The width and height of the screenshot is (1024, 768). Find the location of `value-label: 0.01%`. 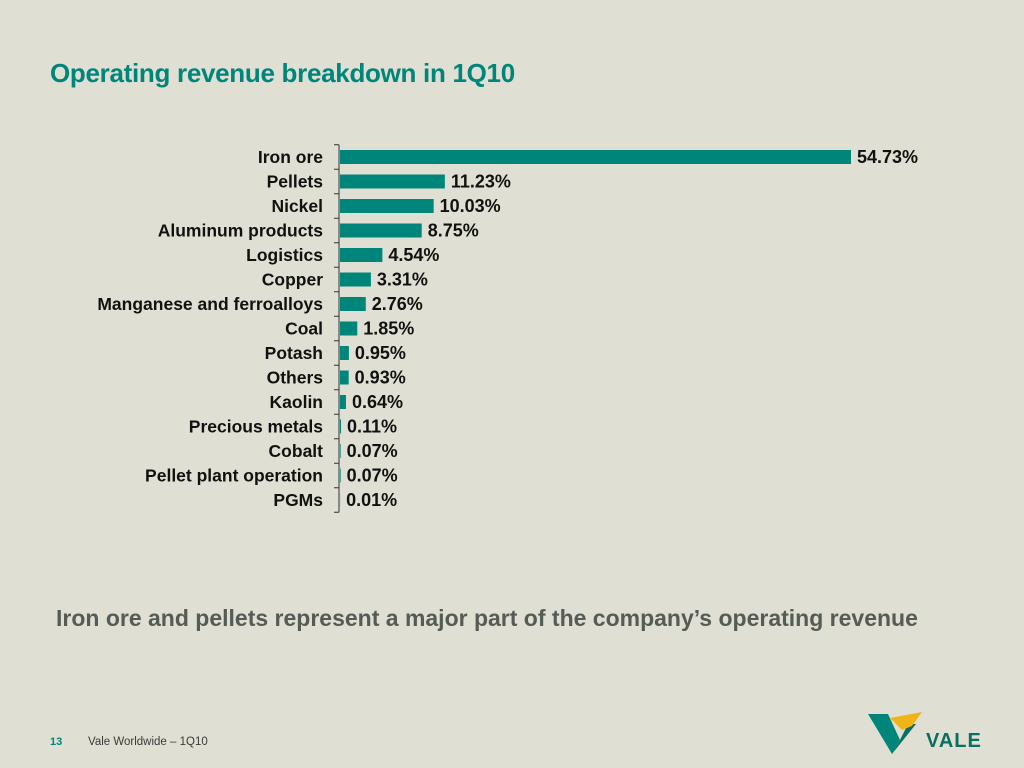

value-label: 0.01% is located at coordinates (371, 500).